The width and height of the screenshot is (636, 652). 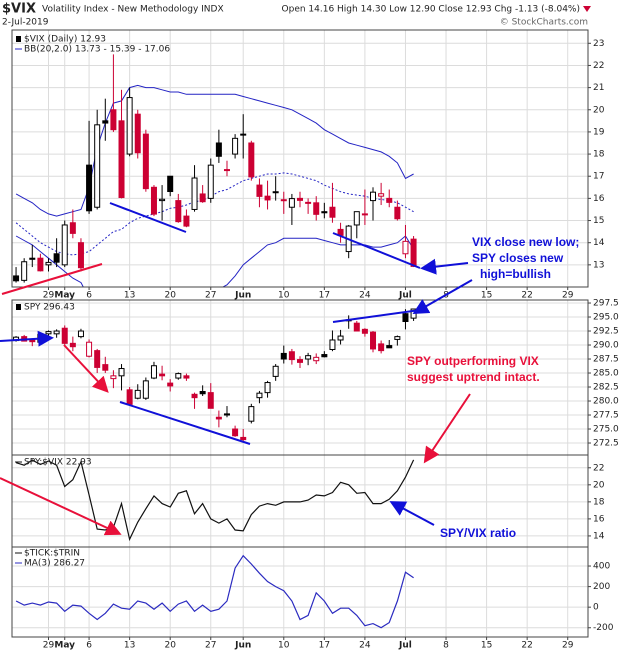 I want to click on x-tick-label: 6, so click(x=89, y=296).